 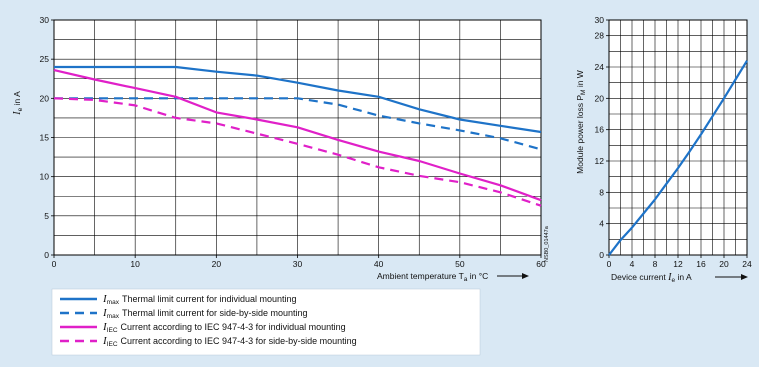 I want to click on left-xlabel-subscript: a, so click(x=466, y=279).